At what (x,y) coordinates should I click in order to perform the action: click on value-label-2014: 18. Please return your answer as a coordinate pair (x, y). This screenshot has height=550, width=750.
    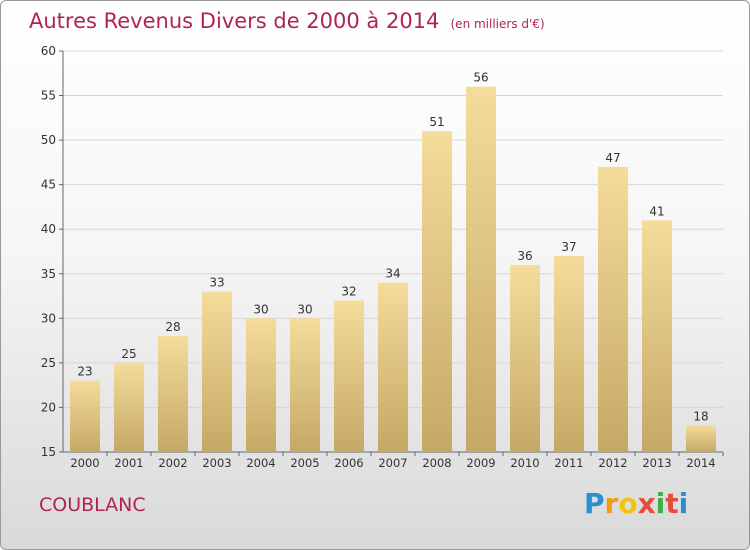
    Looking at the image, I should click on (700, 416).